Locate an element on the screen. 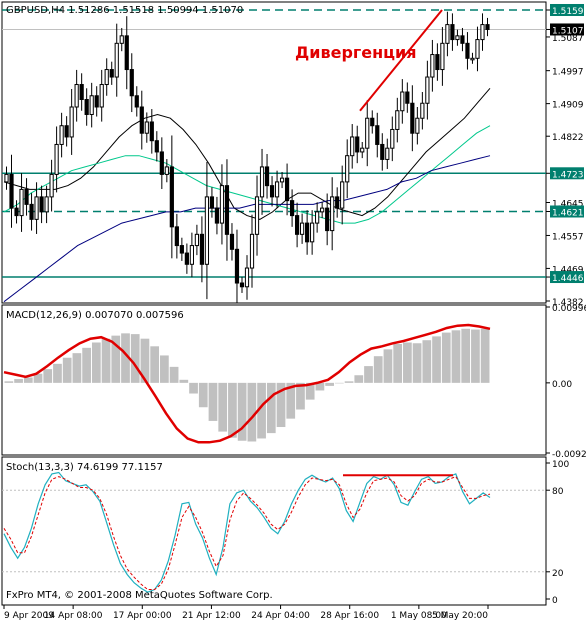  price-tag-label: 1.4621 is located at coordinates (568, 213).